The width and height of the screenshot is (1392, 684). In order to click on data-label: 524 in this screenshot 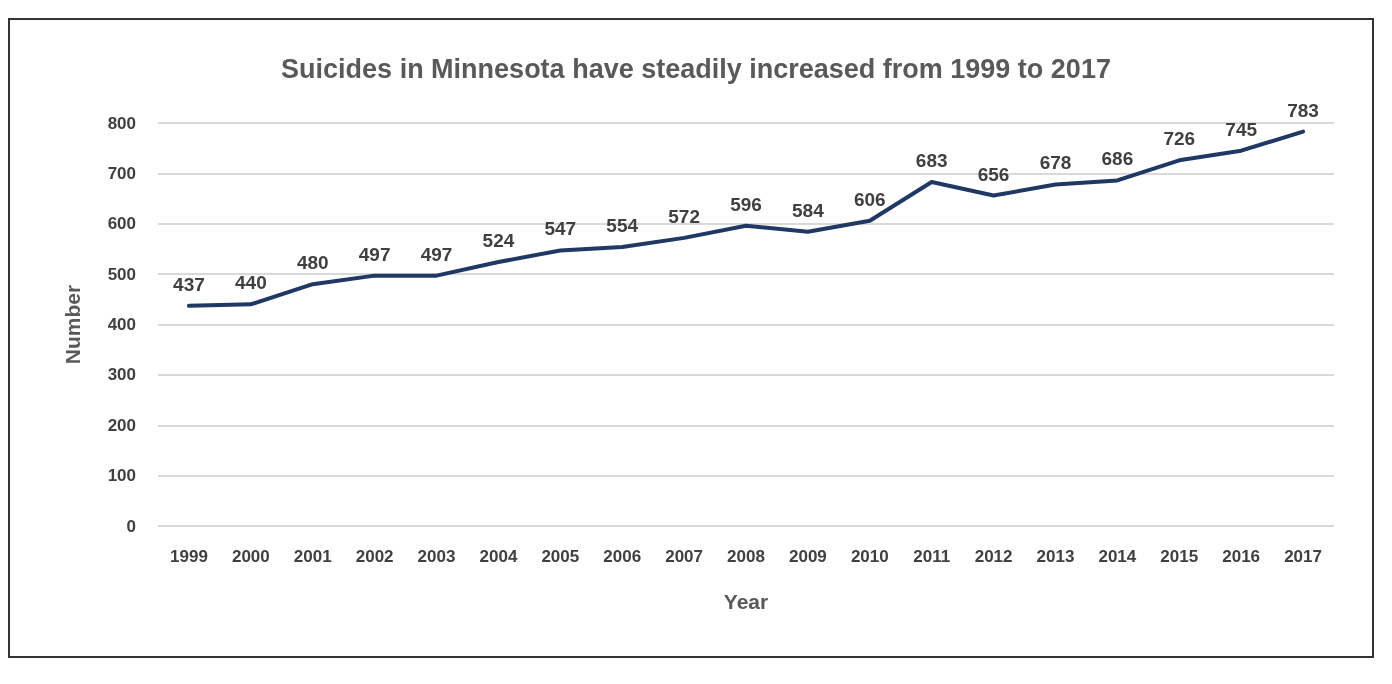, I will do `click(498, 241)`.